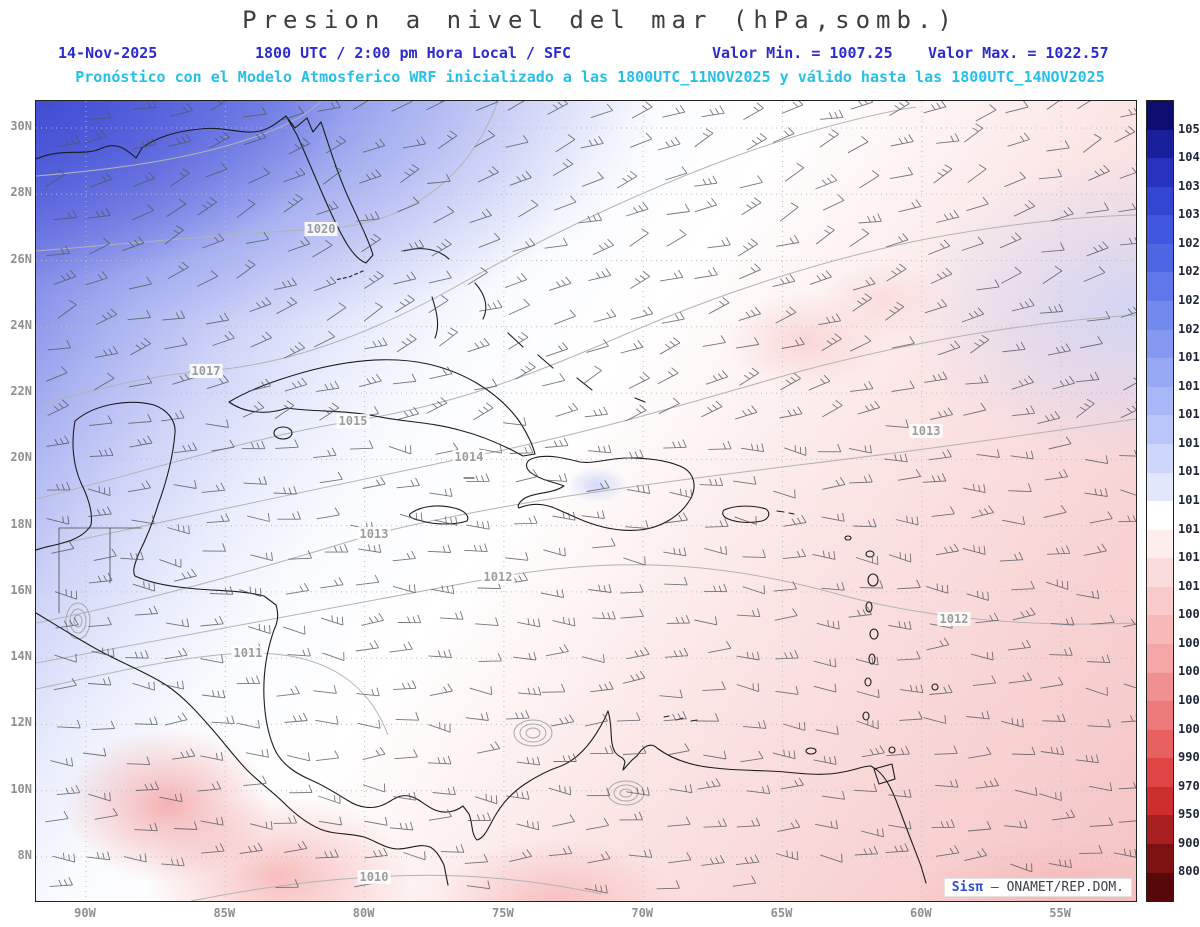 The width and height of the screenshot is (1200, 927). Describe the element at coordinates (21, 457) in the screenshot. I see `lat-label: 20N` at that location.